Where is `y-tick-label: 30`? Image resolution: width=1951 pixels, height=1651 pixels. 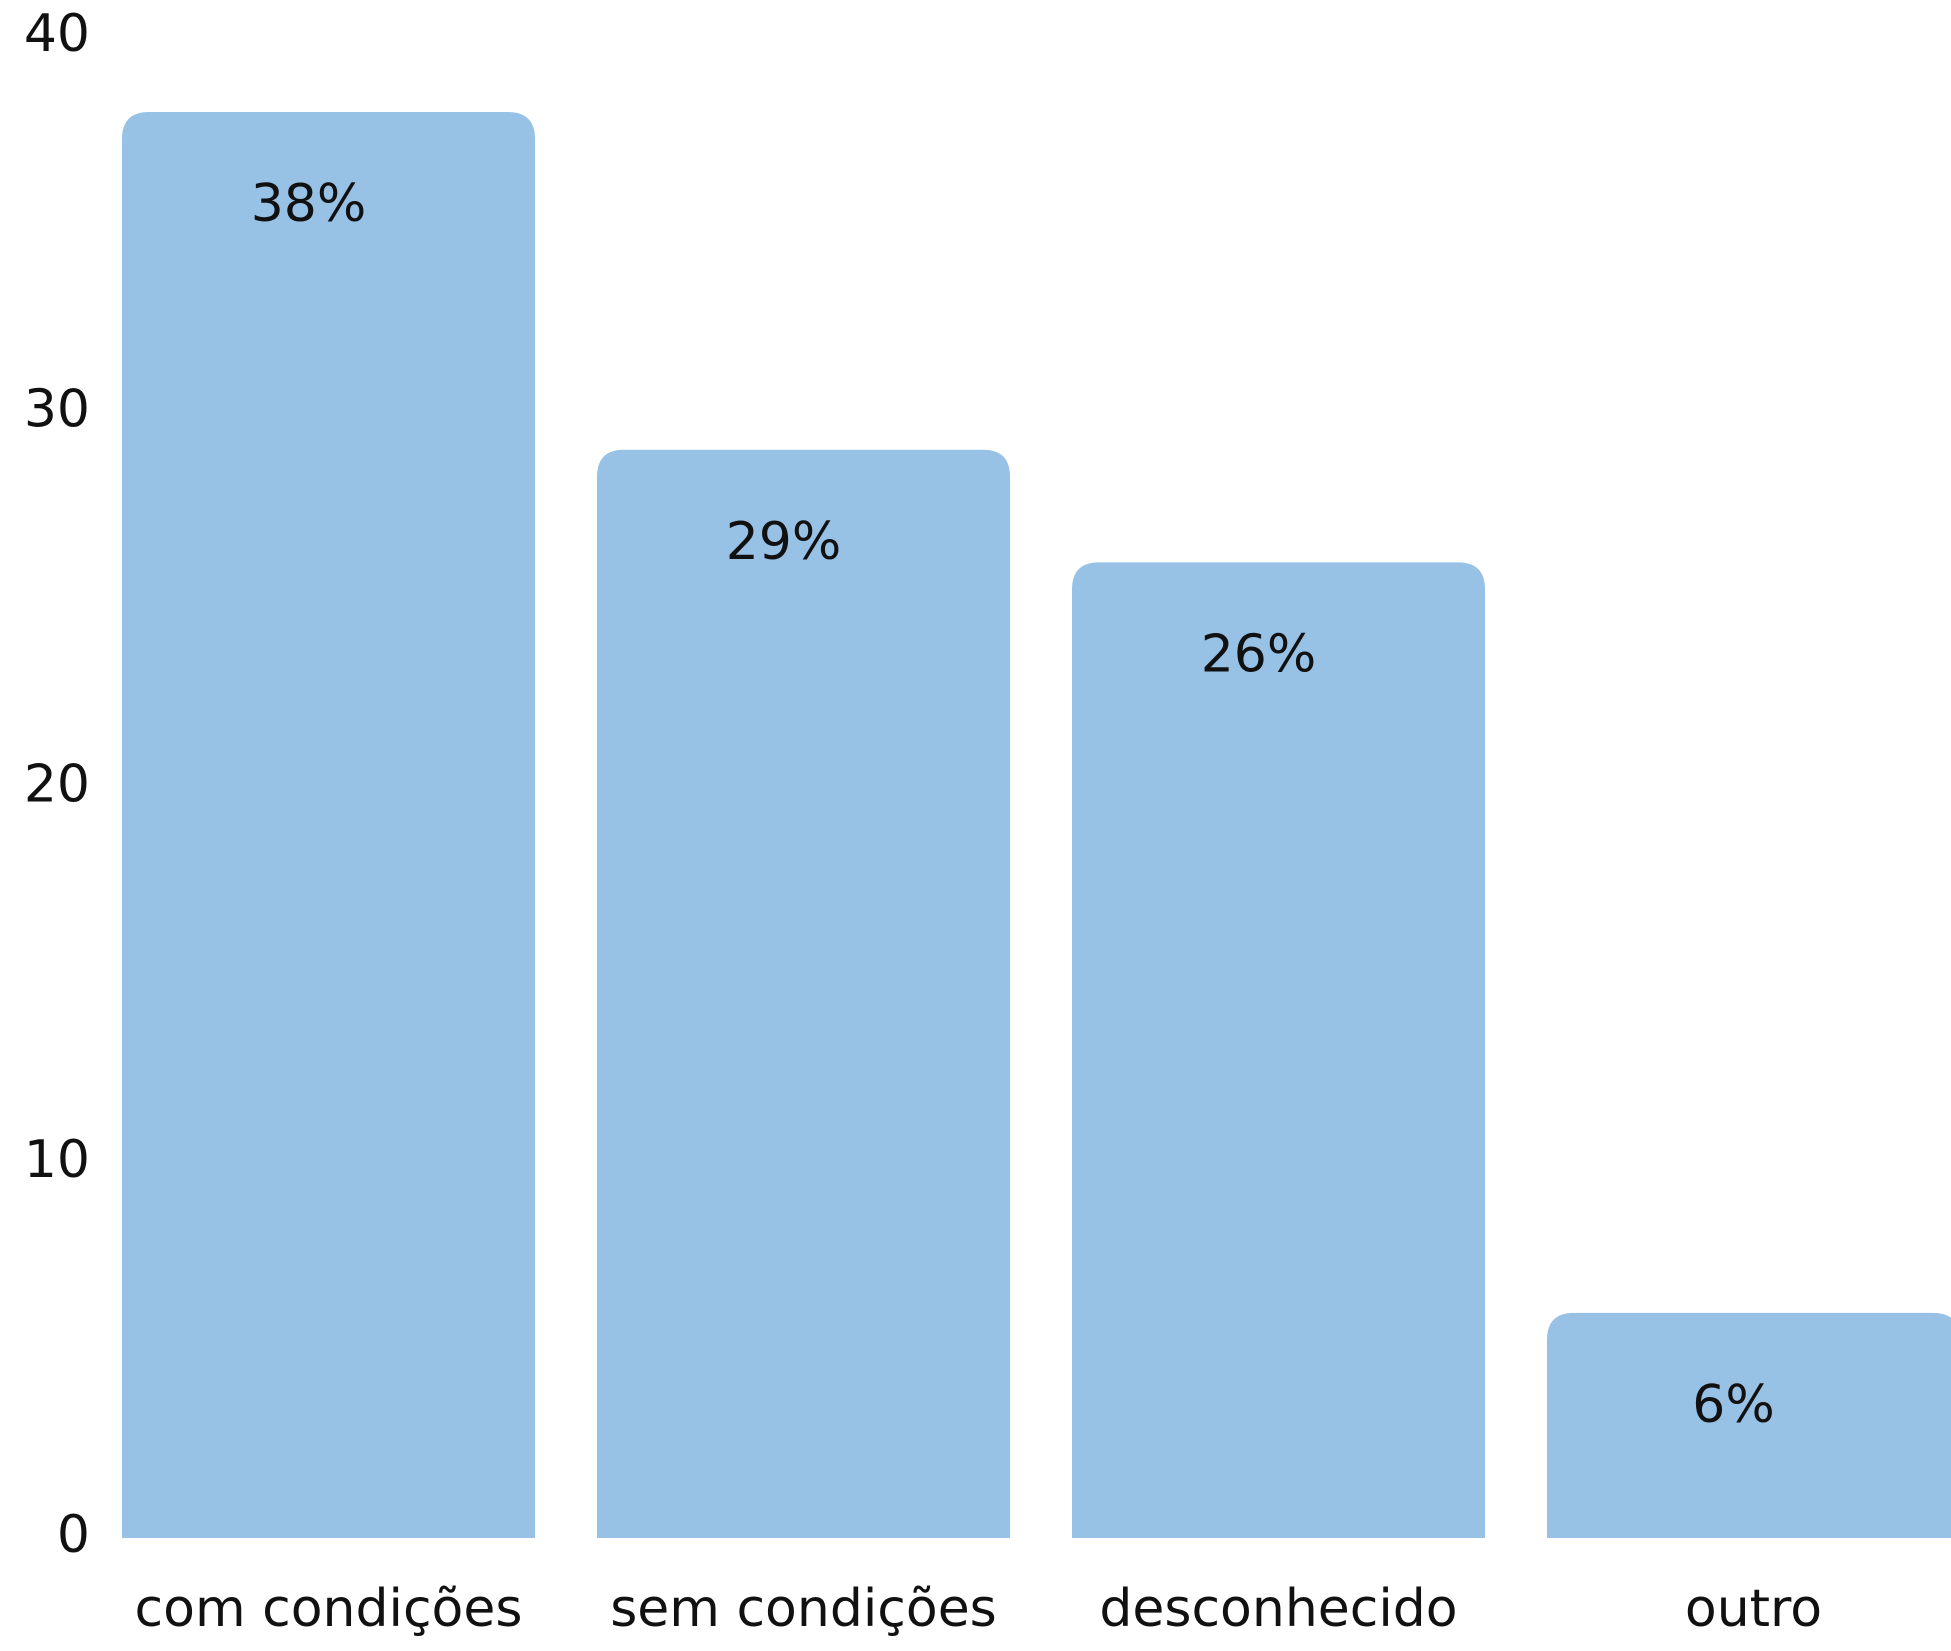
y-tick-label: 30 is located at coordinates (57, 409).